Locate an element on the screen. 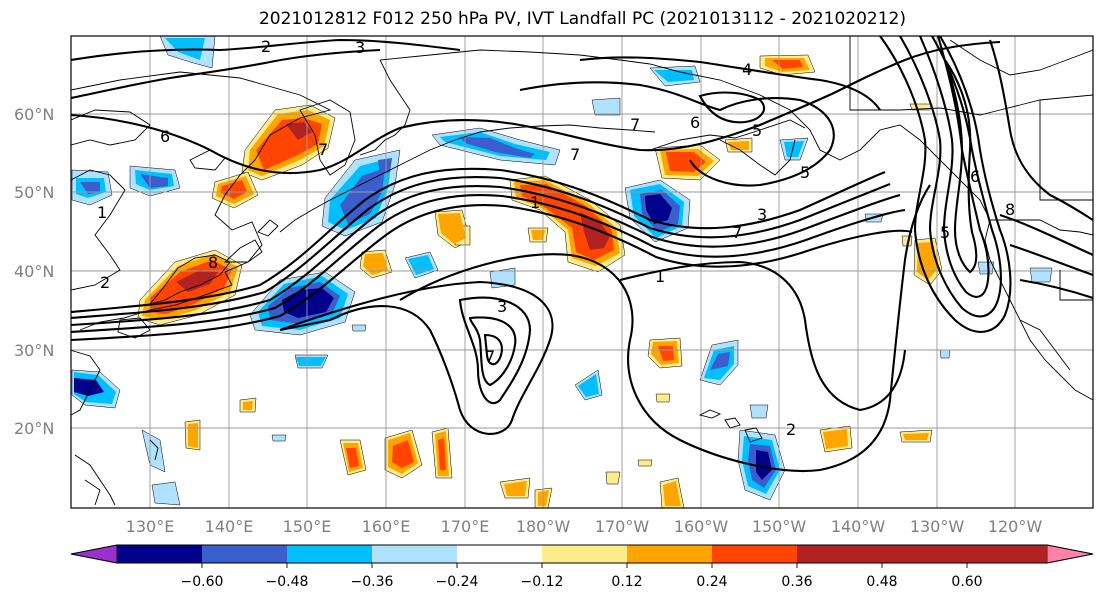 The image size is (1105, 601). colorbar-ticks is located at coordinates (584, 565).